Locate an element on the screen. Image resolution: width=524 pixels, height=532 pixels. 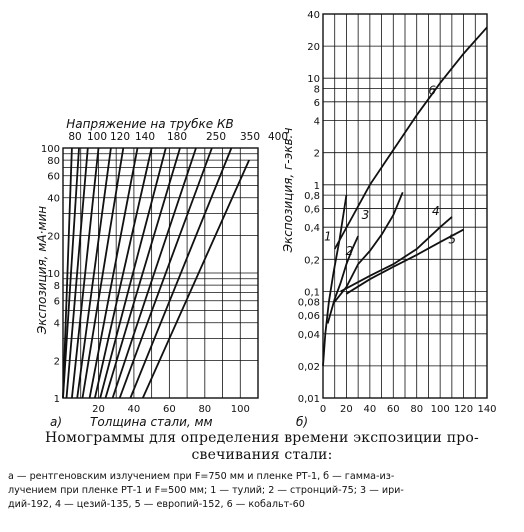
chart-b-x-tick-label: 100 is located at coordinates (440, 409).